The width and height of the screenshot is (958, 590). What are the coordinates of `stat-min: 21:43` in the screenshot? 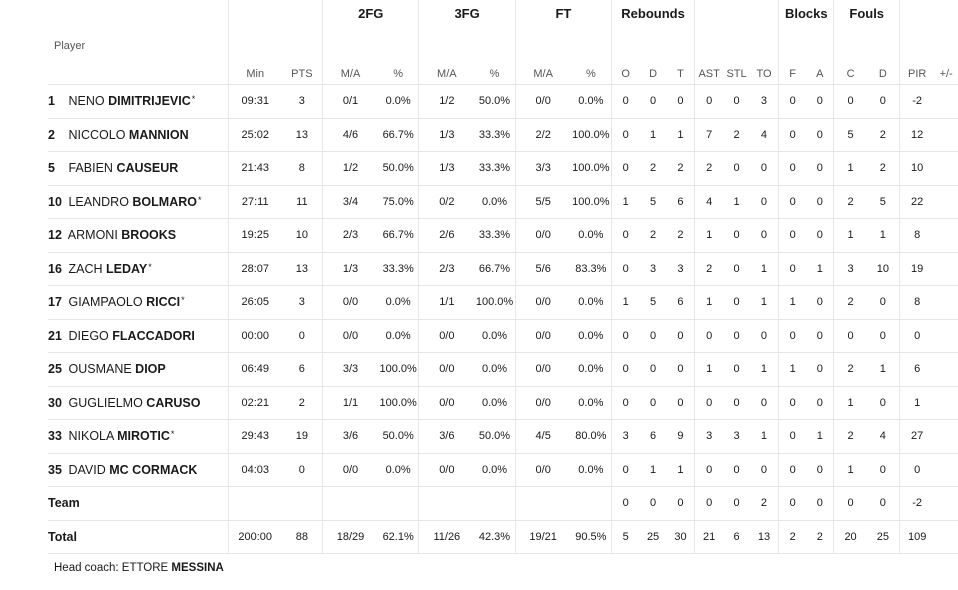 It's located at (254, 168).